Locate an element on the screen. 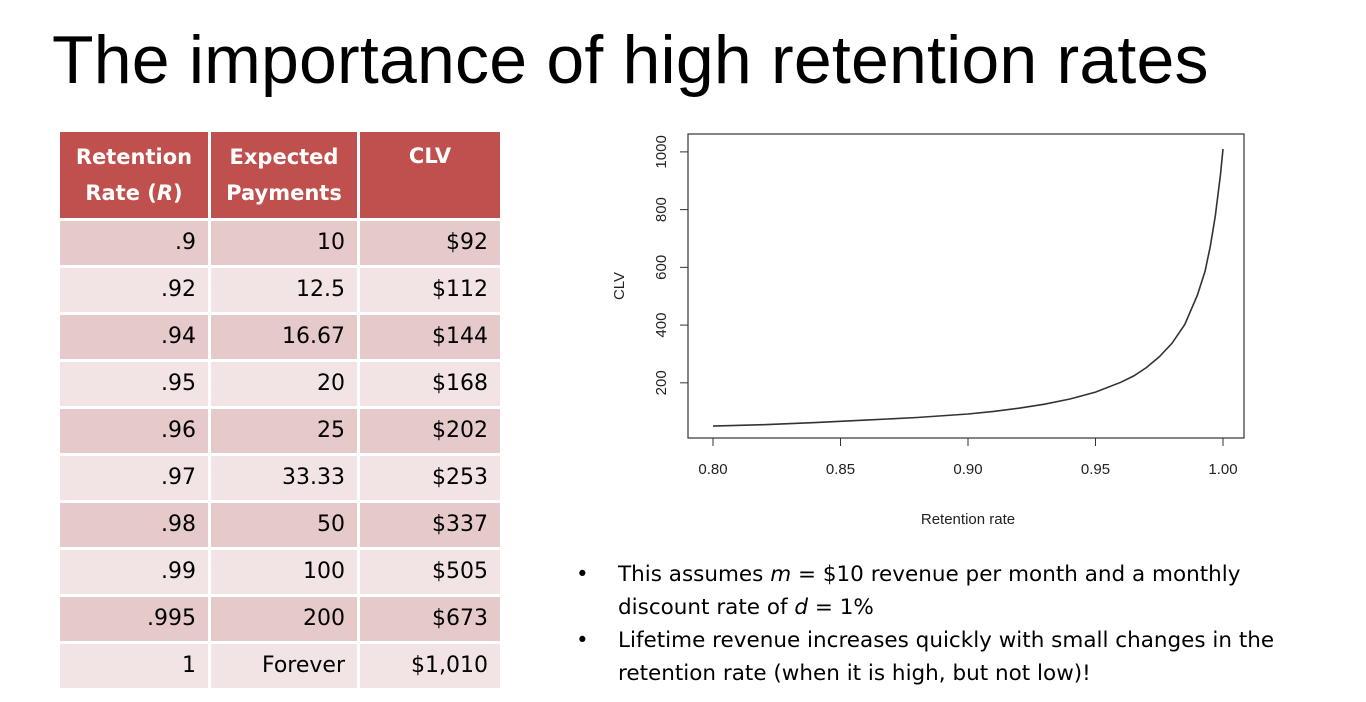  header-retention-suffix: ) is located at coordinates (178, 193).